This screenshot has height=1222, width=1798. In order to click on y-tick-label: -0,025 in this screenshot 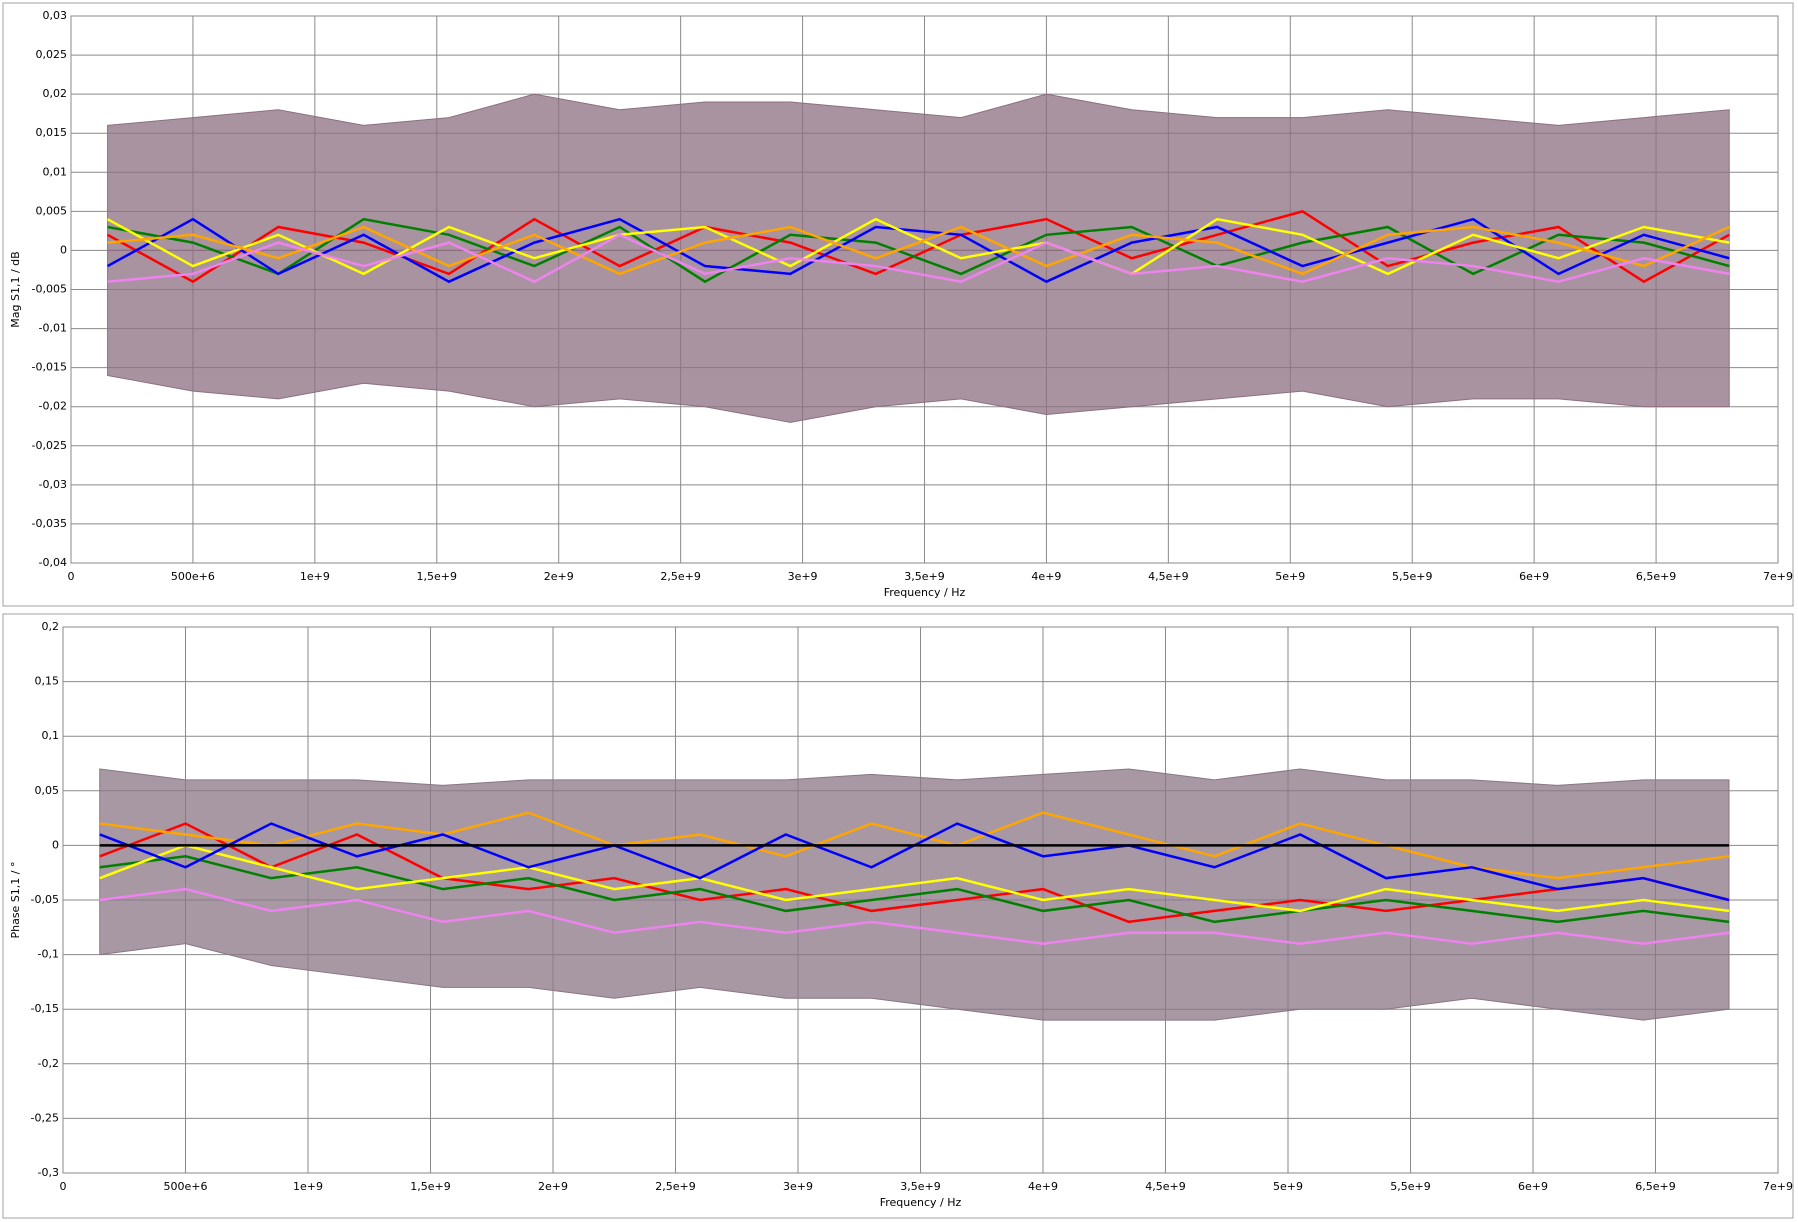, I will do `click(49, 445)`.